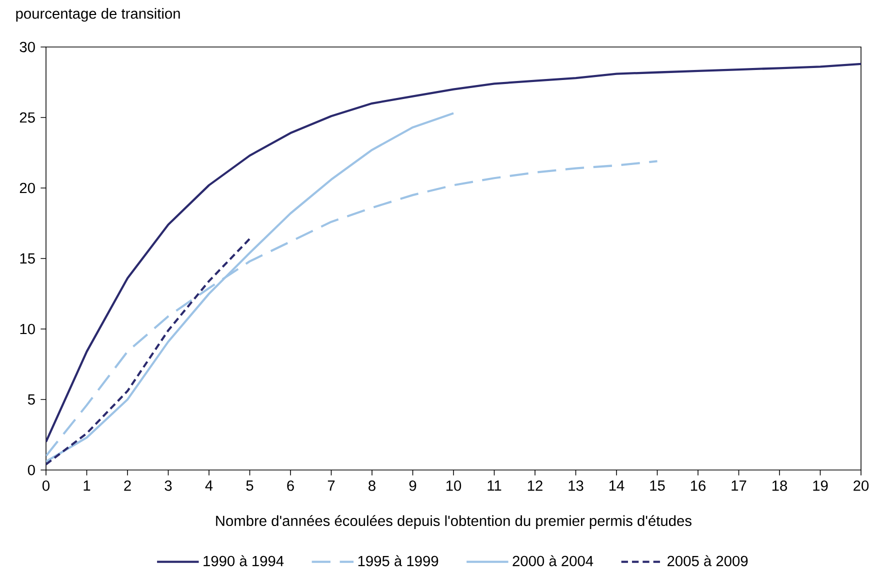 Image resolution: width=881 pixels, height=571 pixels. What do you see at coordinates (27, 117) in the screenshot?
I see `y-tick-label: 25` at bounding box center [27, 117].